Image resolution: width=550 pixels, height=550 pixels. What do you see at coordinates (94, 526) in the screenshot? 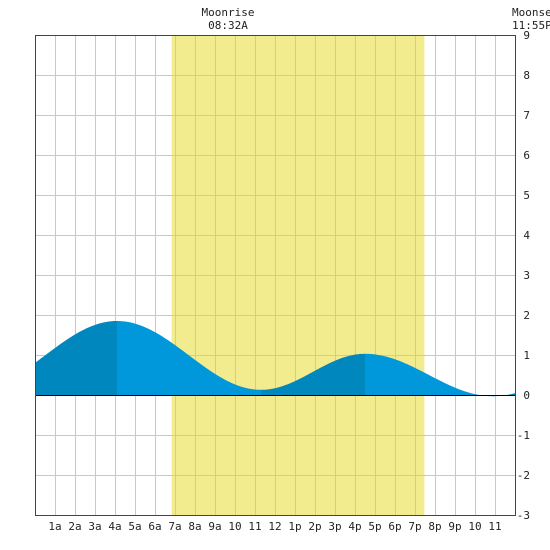
I see `x-tick-label: 3a` at bounding box center [94, 526].